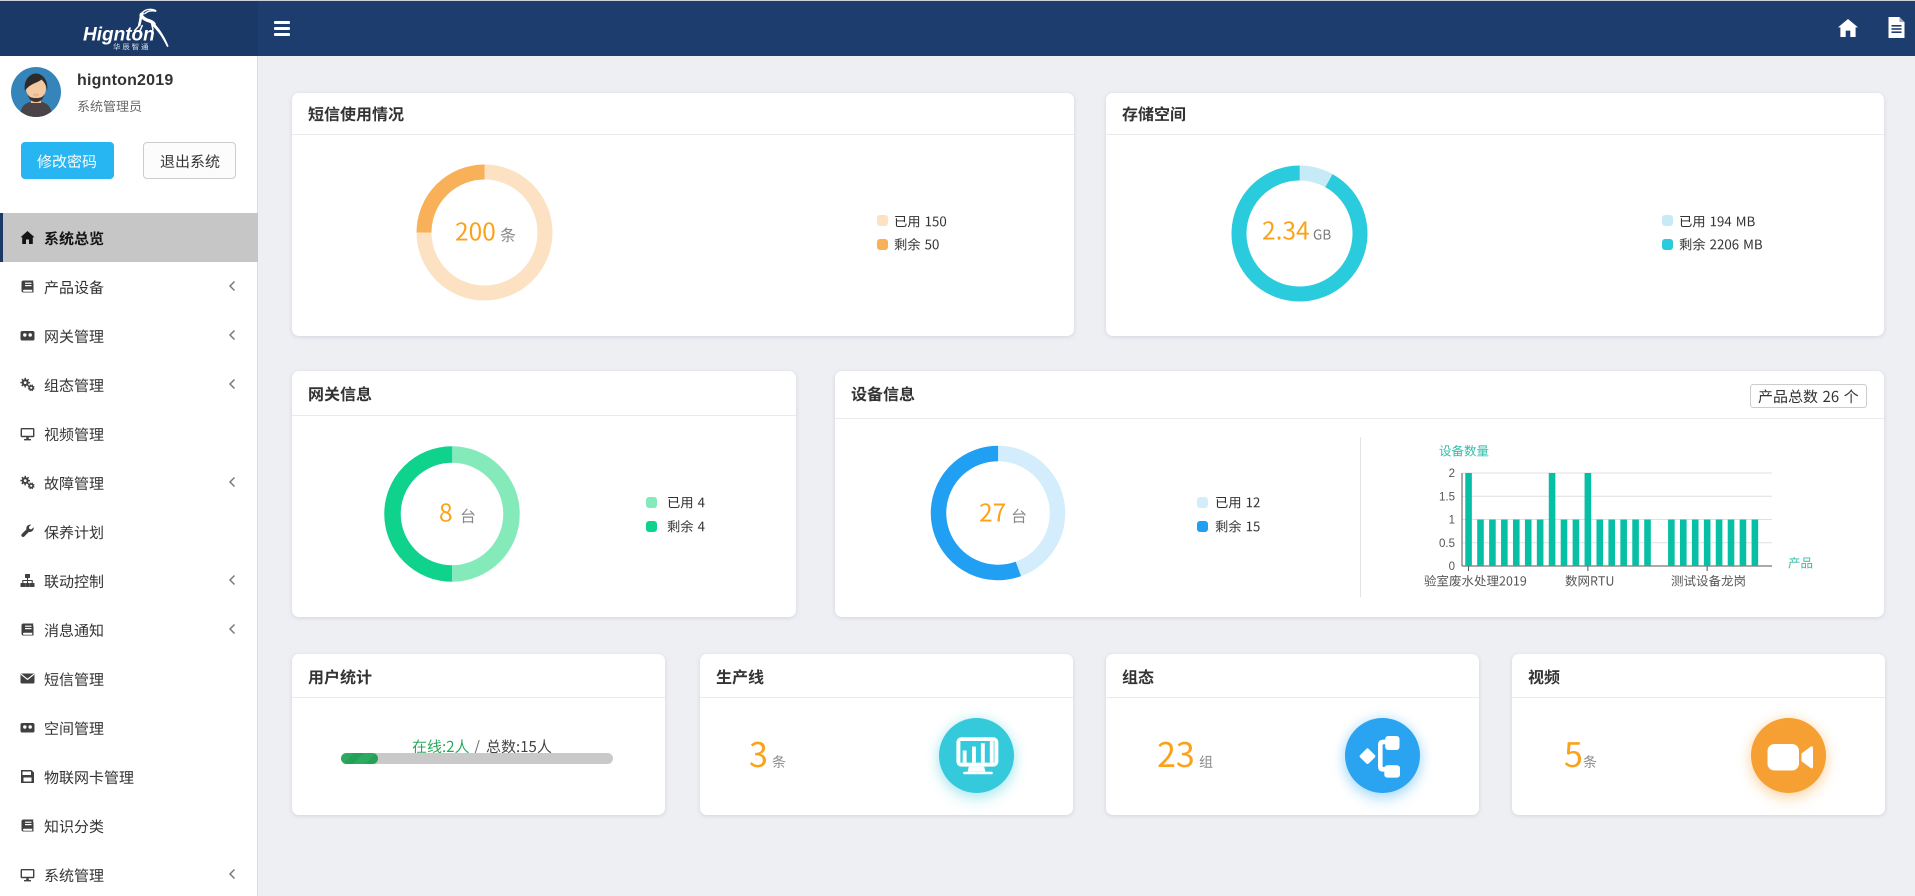 Image resolution: width=1915 pixels, height=896 pixels. Describe the element at coordinates (1447, 544) in the screenshot. I see `svg-text: 0.5` at that location.